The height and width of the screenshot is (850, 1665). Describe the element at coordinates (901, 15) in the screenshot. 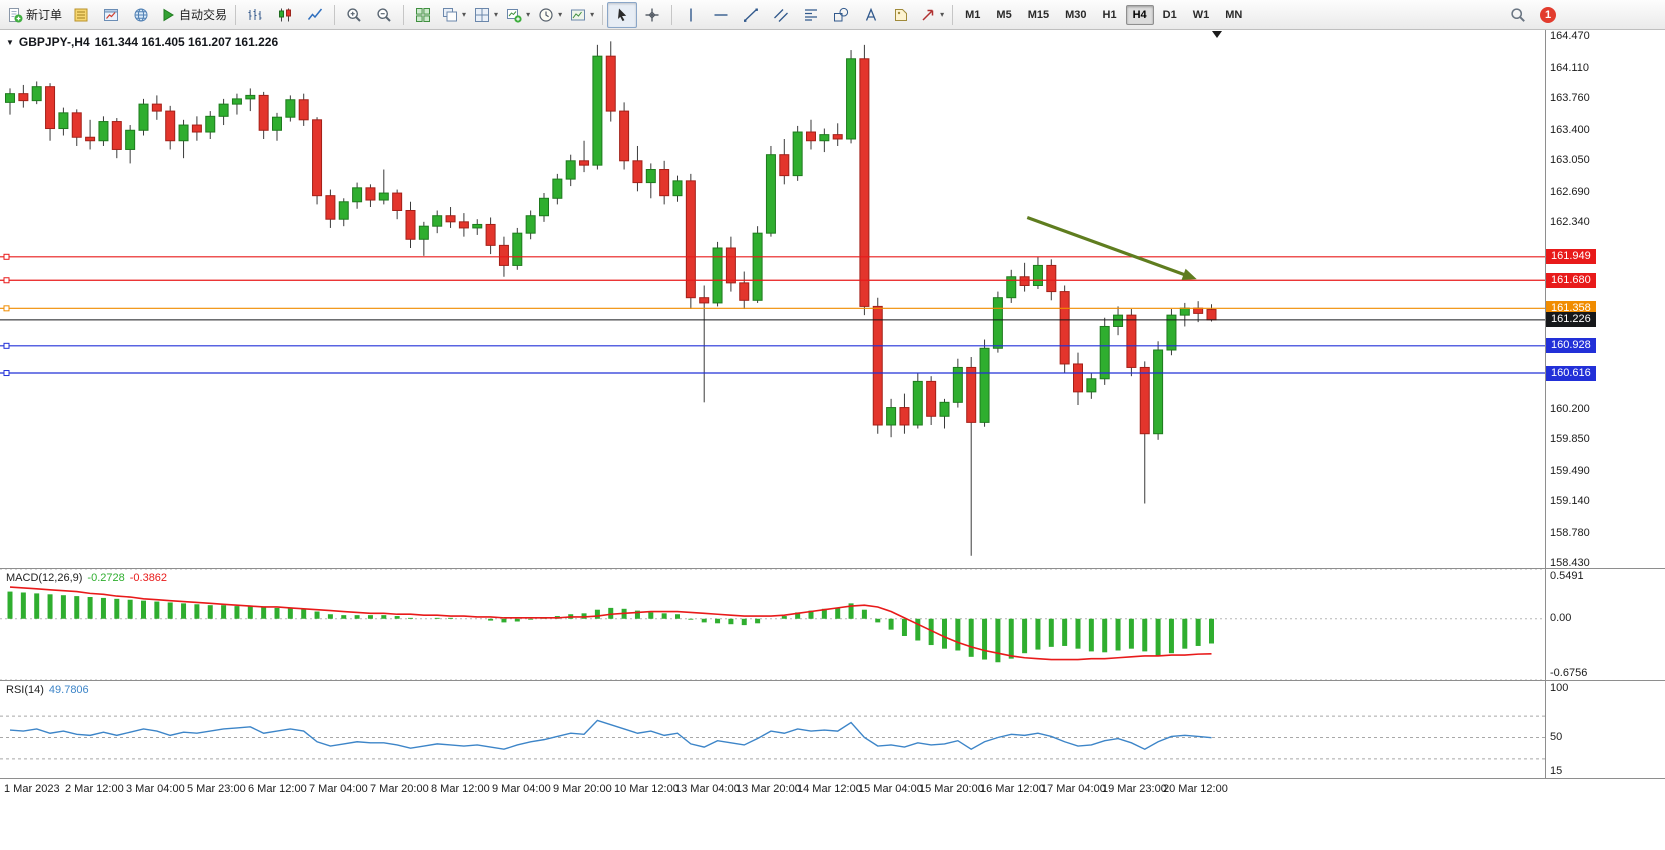

I see `label-button` at that location.